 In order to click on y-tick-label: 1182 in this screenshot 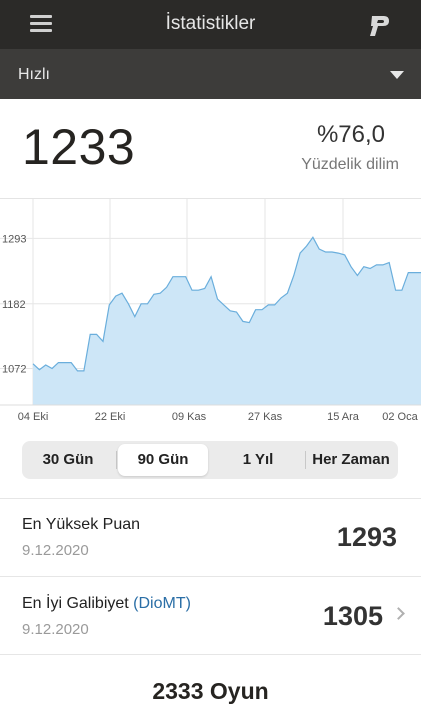, I will do `click(14, 305)`.